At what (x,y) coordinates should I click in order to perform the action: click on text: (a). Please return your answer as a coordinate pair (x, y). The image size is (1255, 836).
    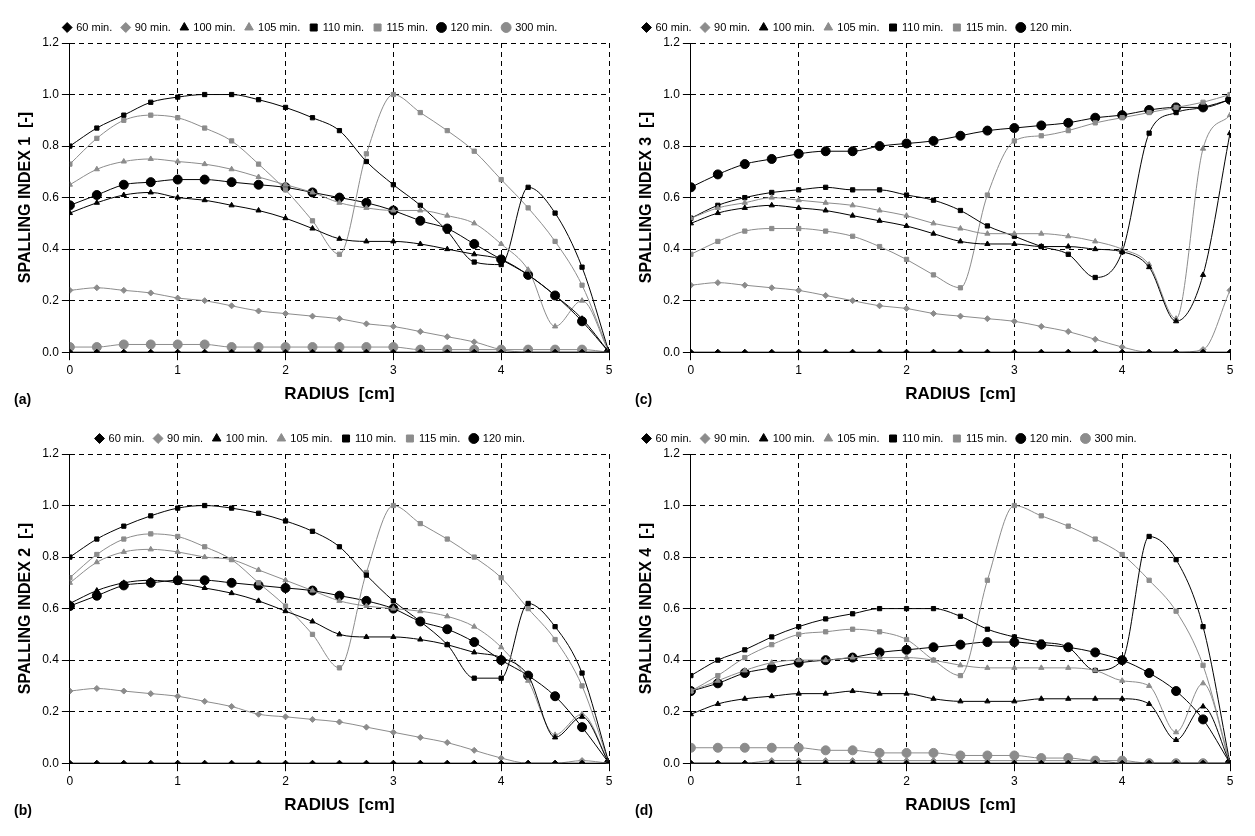
    Looking at the image, I should click on (23, 398).